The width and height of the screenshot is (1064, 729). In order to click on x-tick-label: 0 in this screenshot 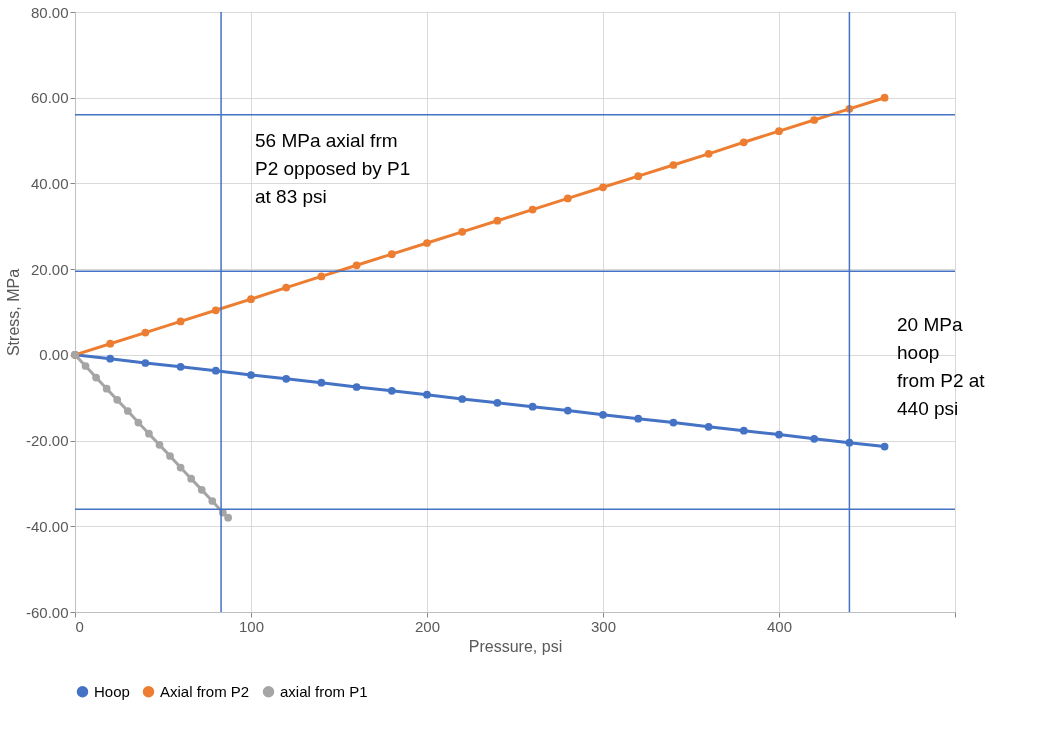, I will do `click(79, 626)`.